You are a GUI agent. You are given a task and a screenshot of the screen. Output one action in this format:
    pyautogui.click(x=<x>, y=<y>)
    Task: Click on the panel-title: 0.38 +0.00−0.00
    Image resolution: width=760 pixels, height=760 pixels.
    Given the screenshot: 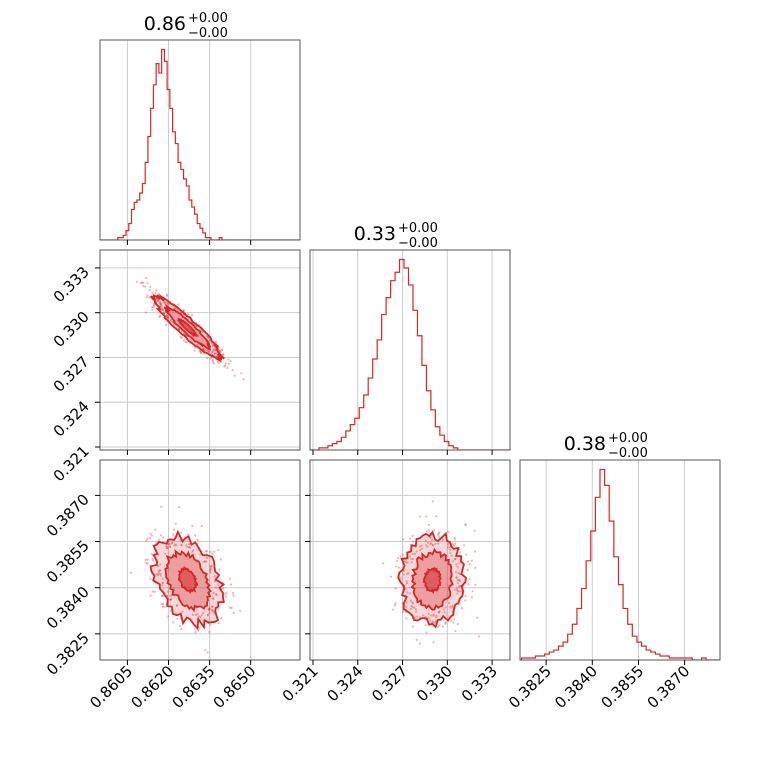 What is the action you would take?
    pyautogui.click(x=606, y=446)
    